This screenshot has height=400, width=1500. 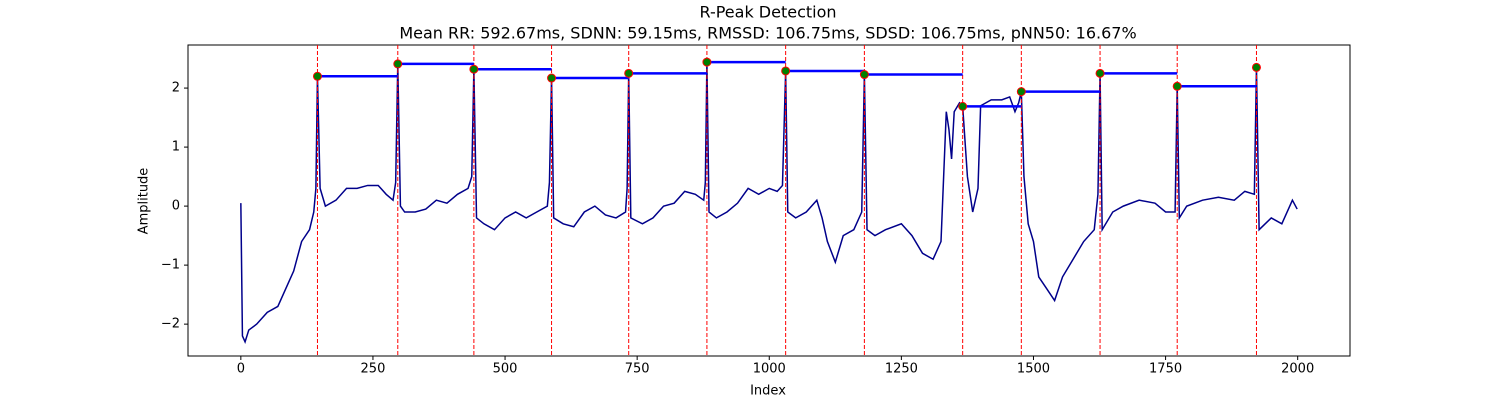 What do you see at coordinates (767, 12) in the screenshot?
I see `chart-title: R-Peak Detection` at bounding box center [767, 12].